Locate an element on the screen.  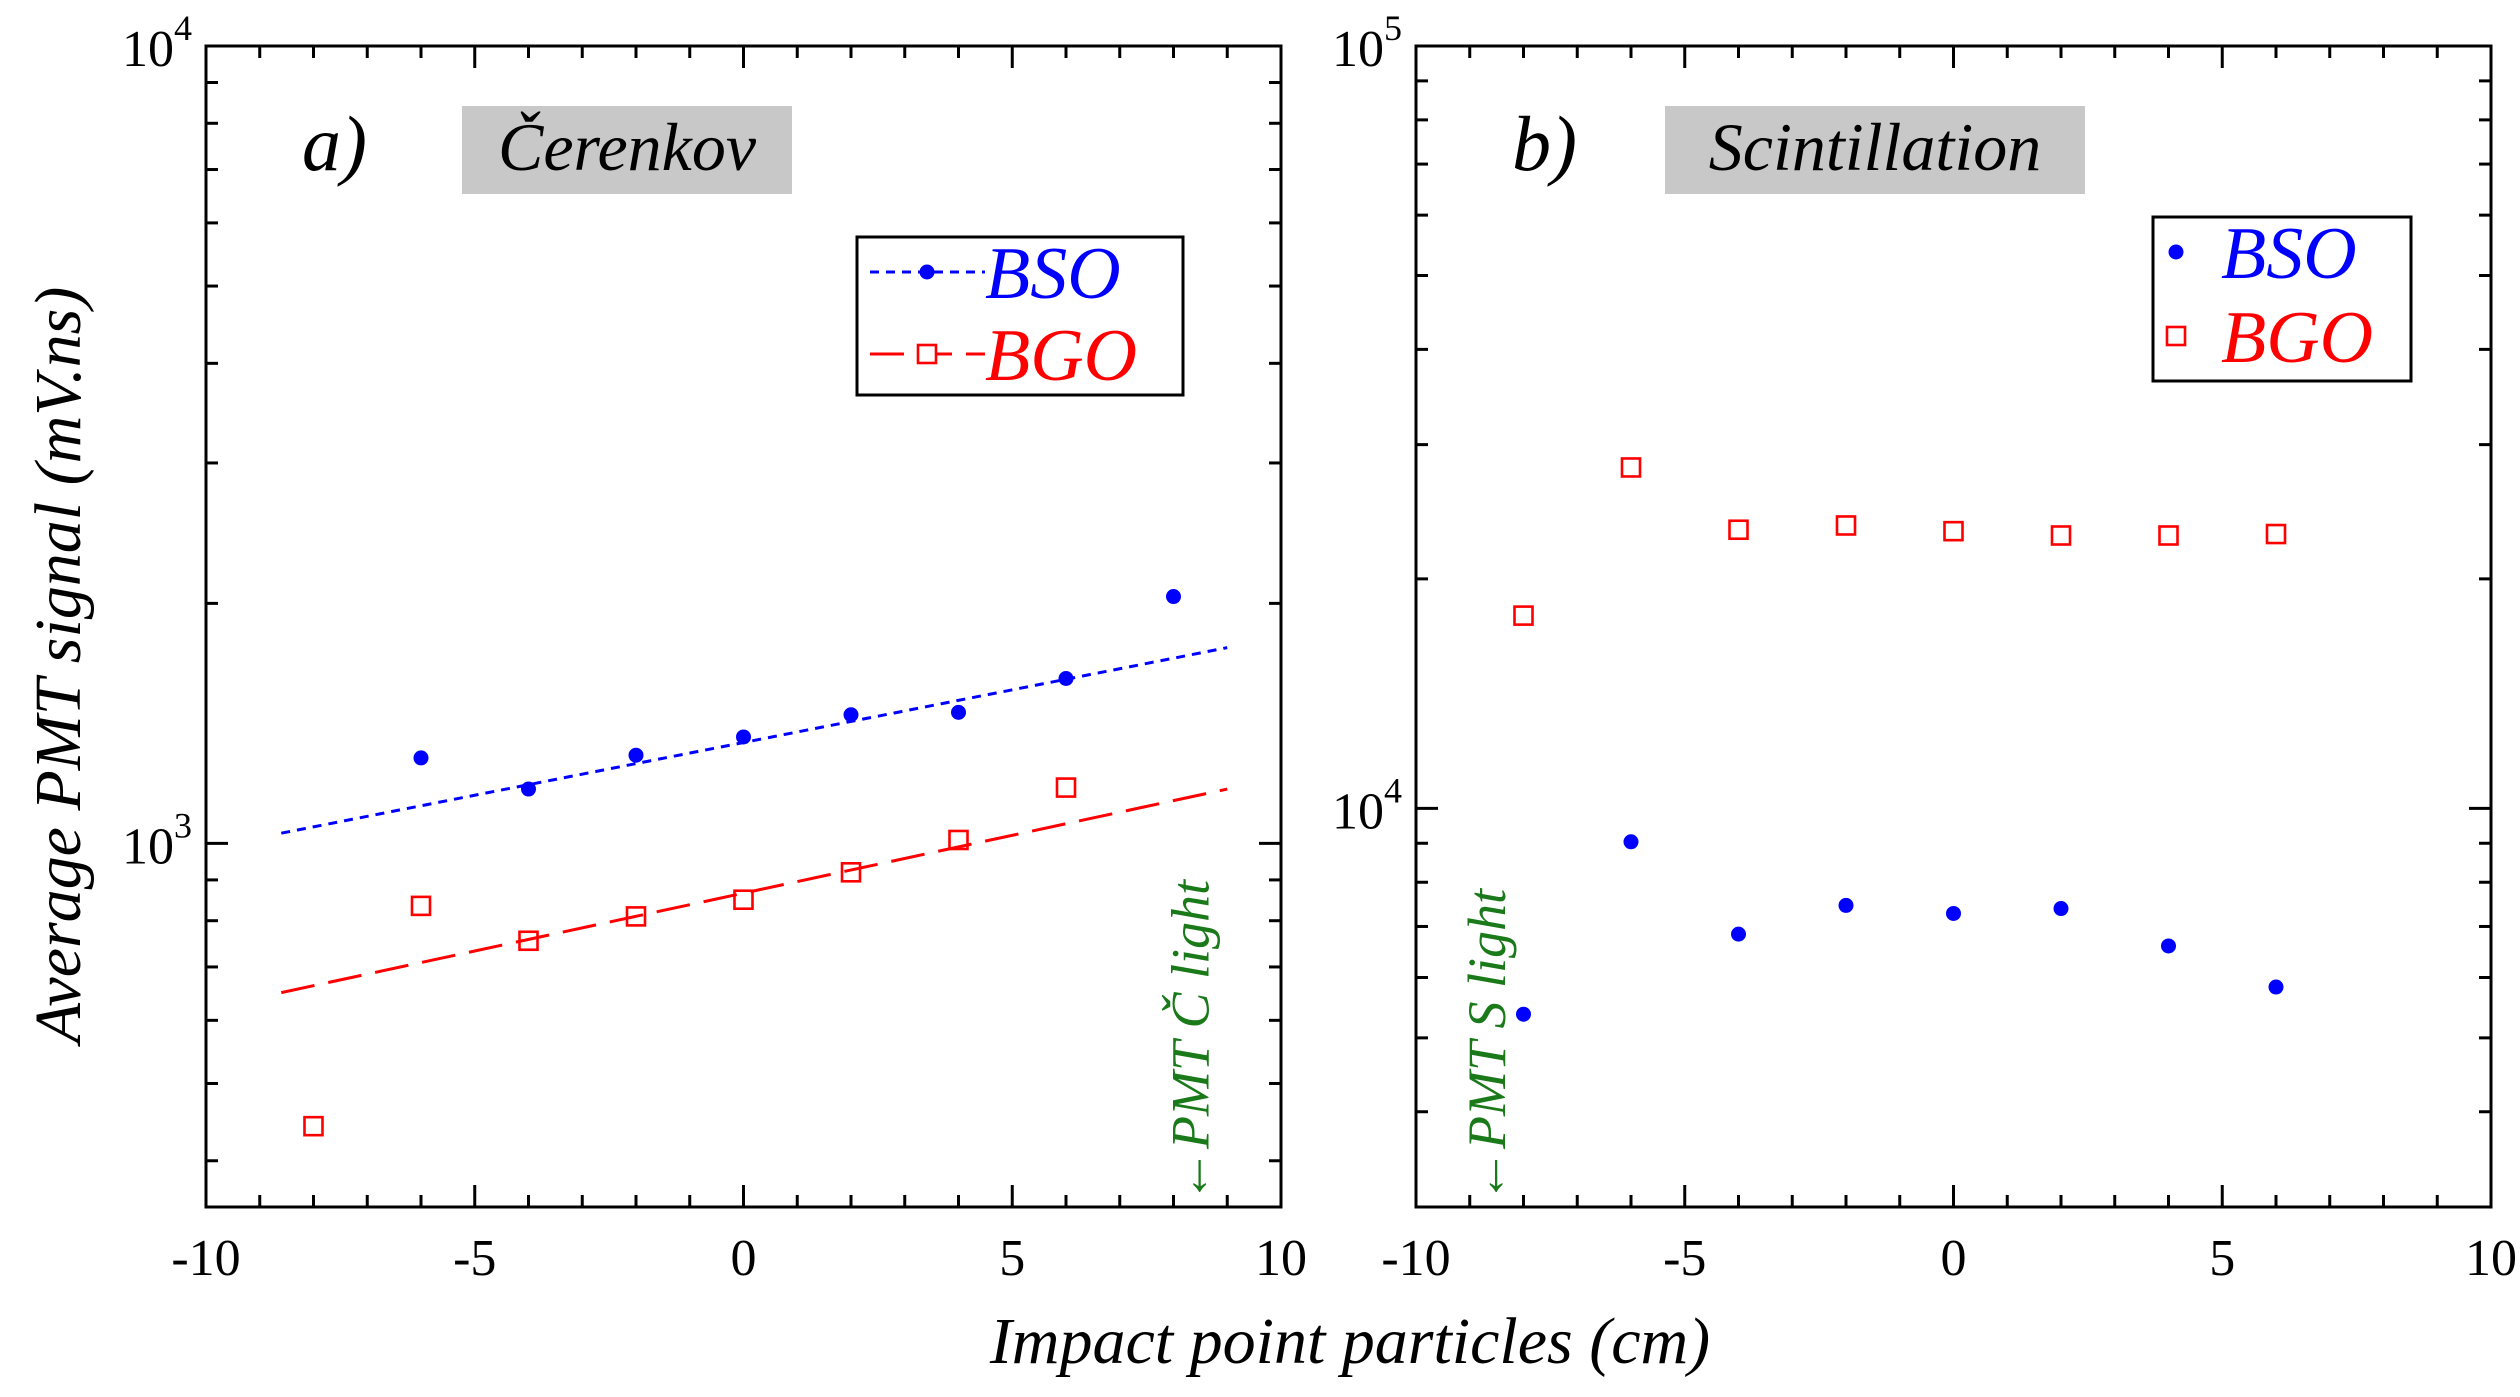
fit-line-bso is located at coordinates (754, 740).